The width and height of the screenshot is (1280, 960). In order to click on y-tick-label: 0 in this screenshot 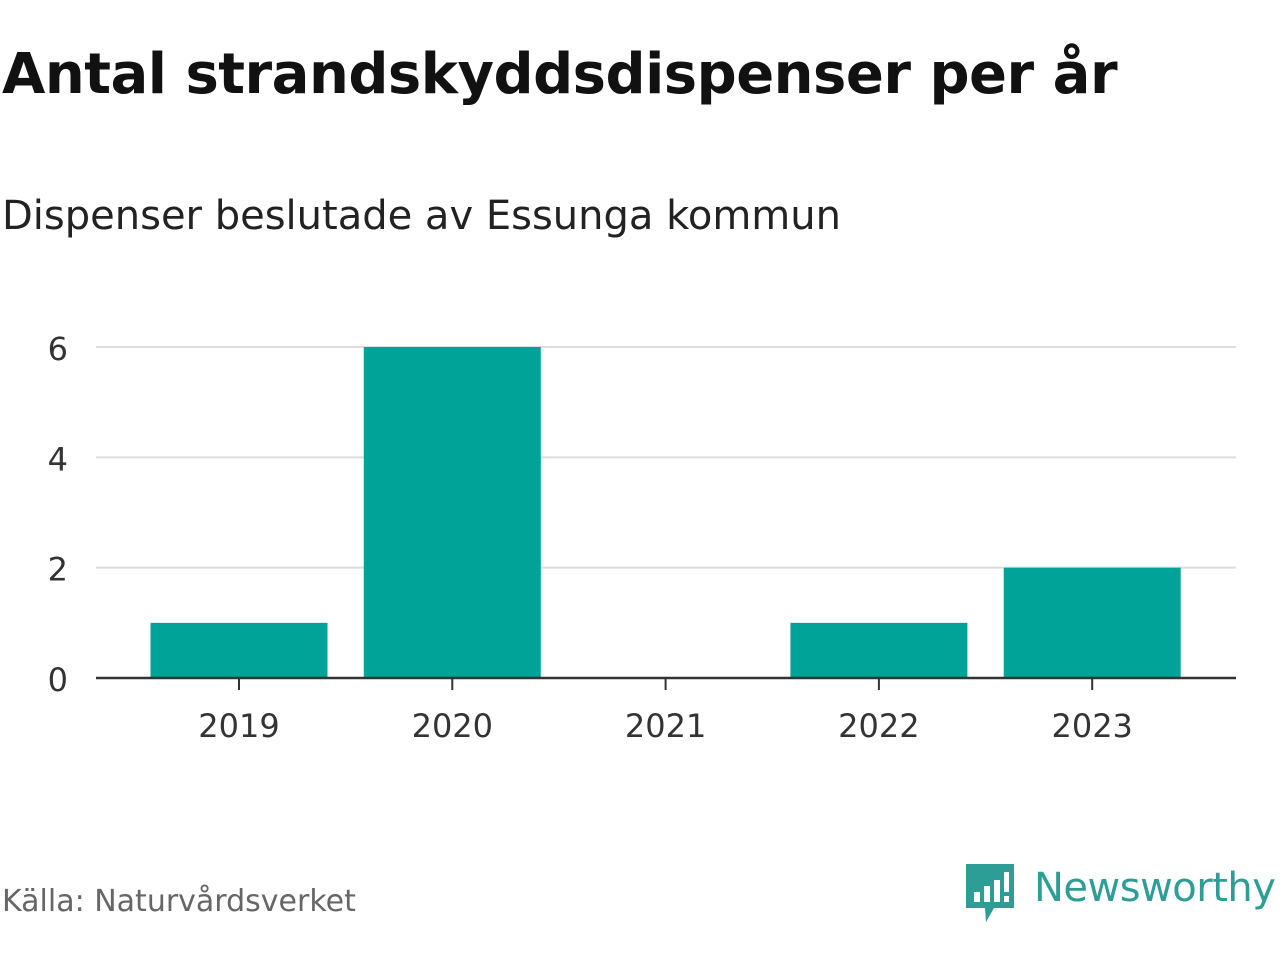, I will do `click(58, 680)`.